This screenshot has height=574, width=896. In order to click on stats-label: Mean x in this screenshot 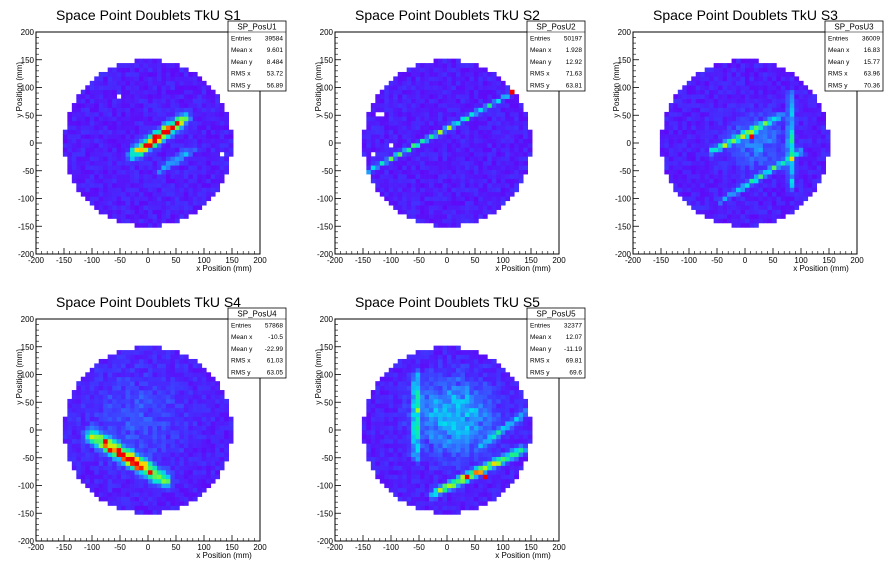, I will do `click(839, 50)`.